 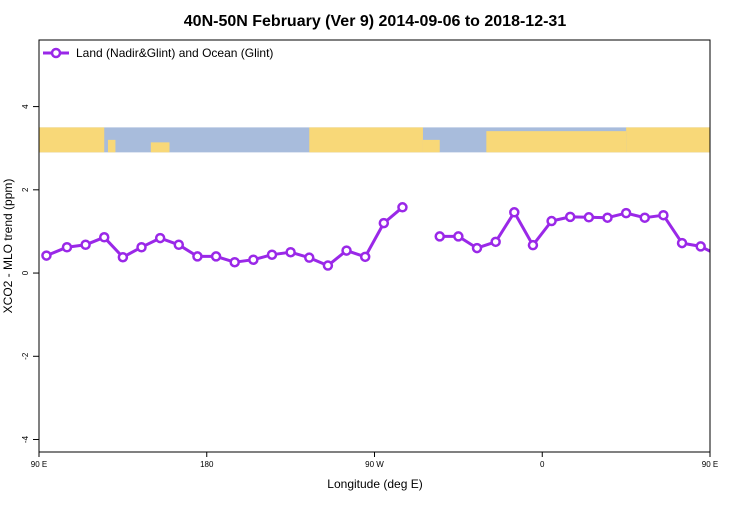 What do you see at coordinates (25, 189) in the screenshot?
I see `y-tick-label: 2` at bounding box center [25, 189].